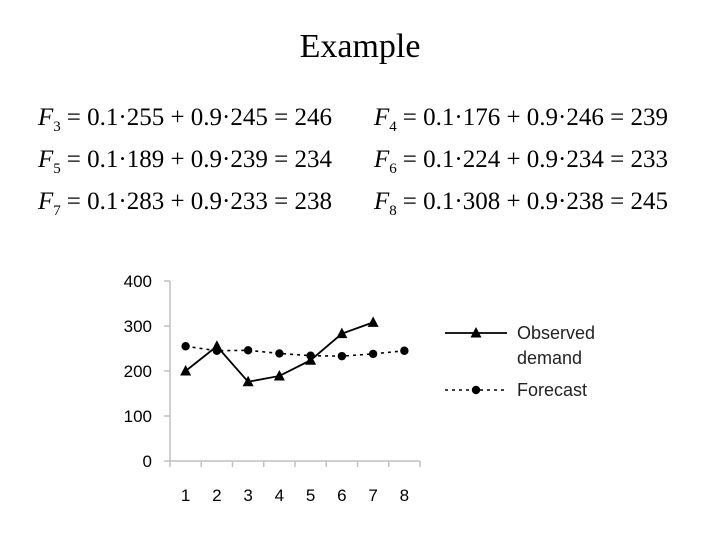 The height and width of the screenshot is (540, 720). I want to click on series-markers, so click(294, 351).